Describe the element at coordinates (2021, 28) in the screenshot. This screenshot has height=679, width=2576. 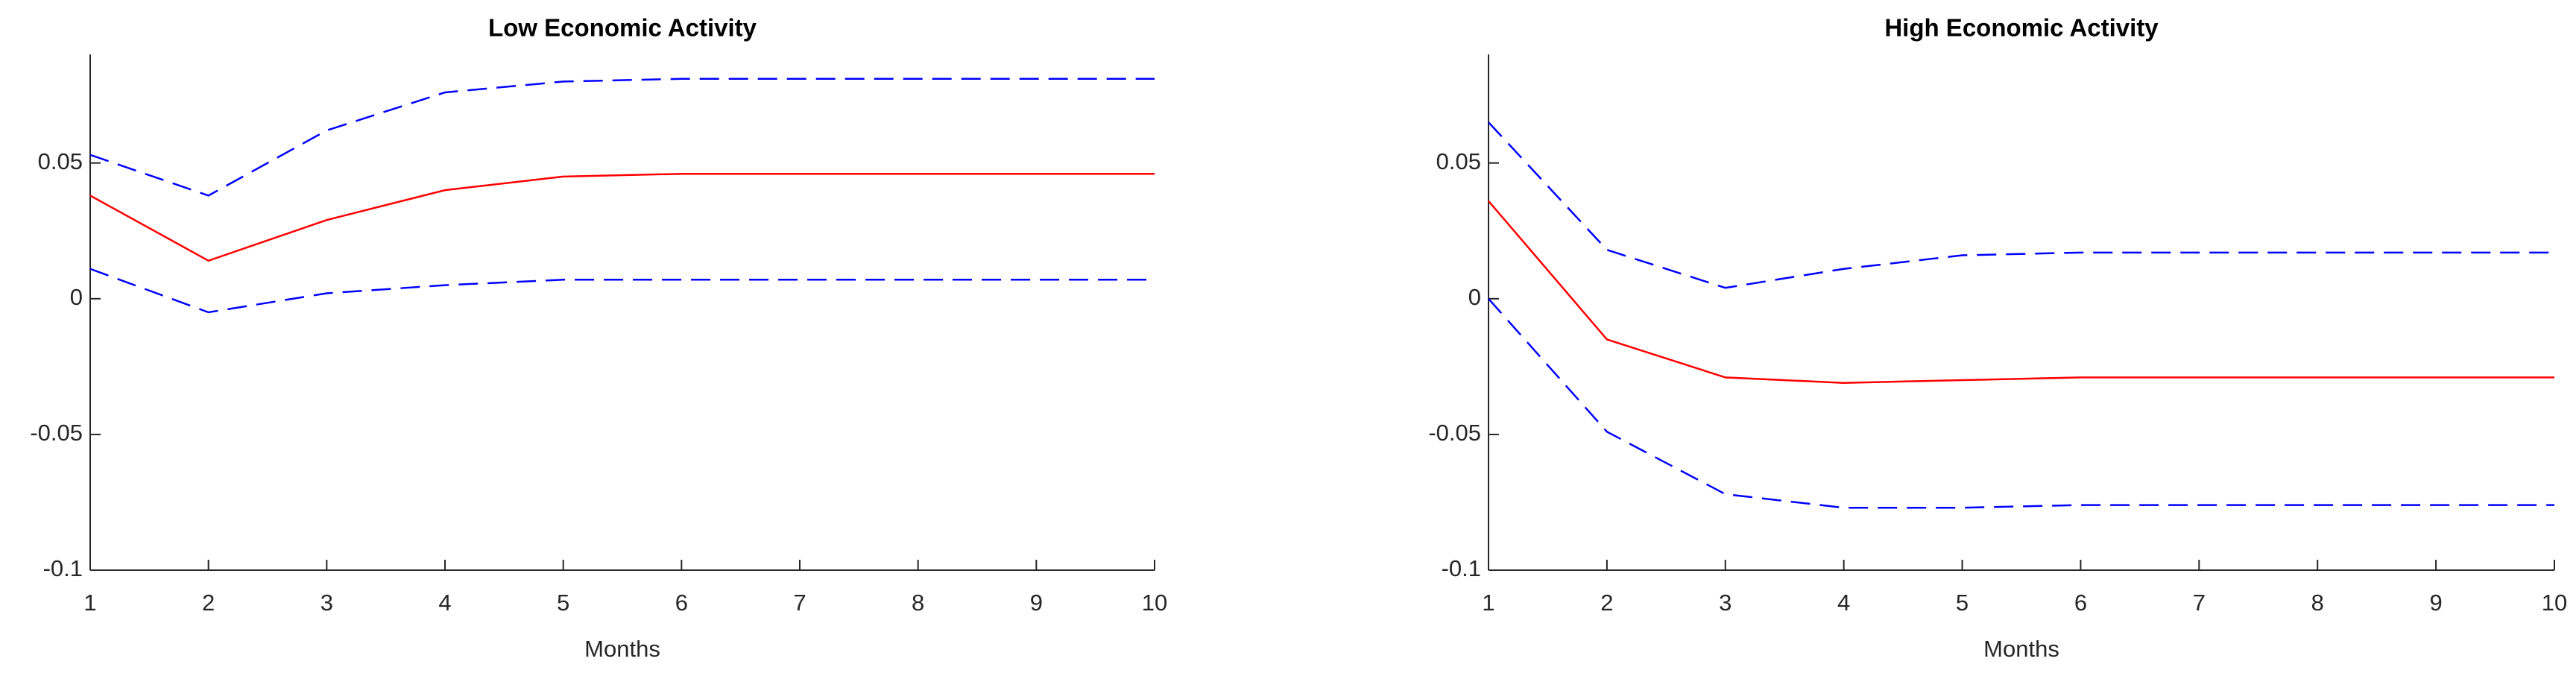
I see `chart-title: High Economic Activity` at that location.